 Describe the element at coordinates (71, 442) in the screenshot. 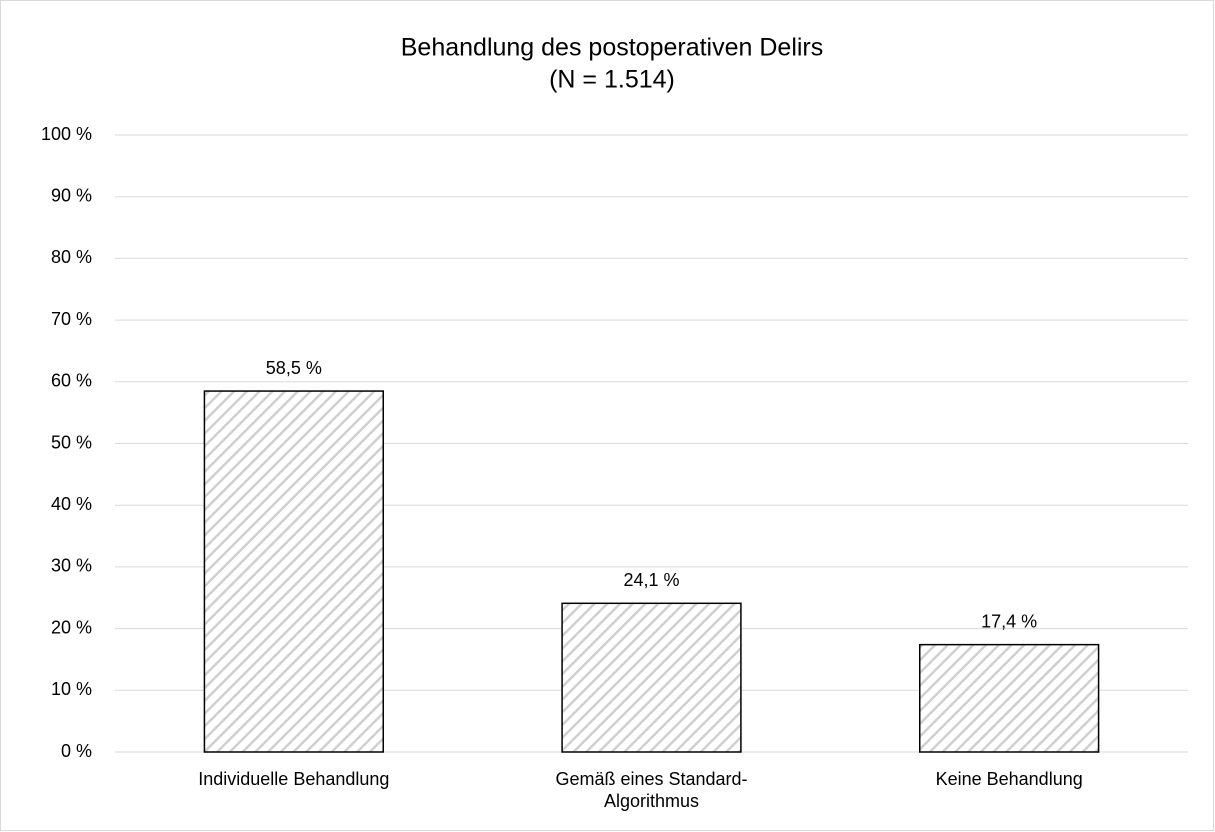

I see `y-tick-label: 50 %` at that location.